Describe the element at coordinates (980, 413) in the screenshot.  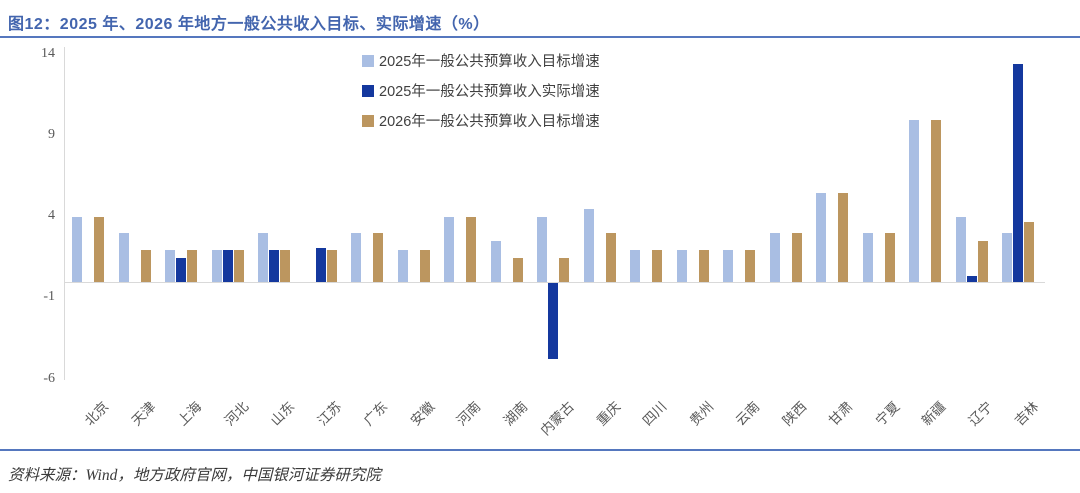
I see `x-axis-label-辽宁: 辽宁` at that location.